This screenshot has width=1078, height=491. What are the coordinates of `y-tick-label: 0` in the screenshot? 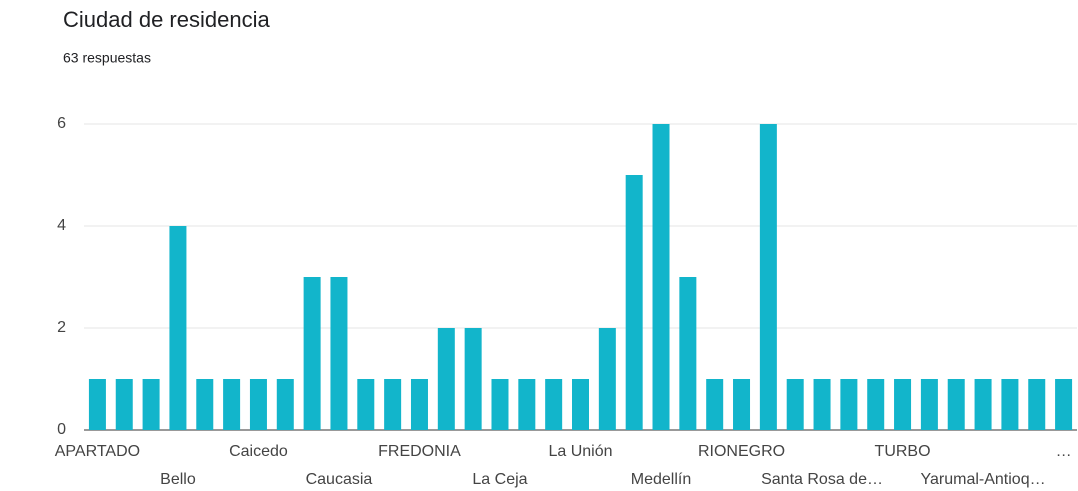 It's located at (61, 429).